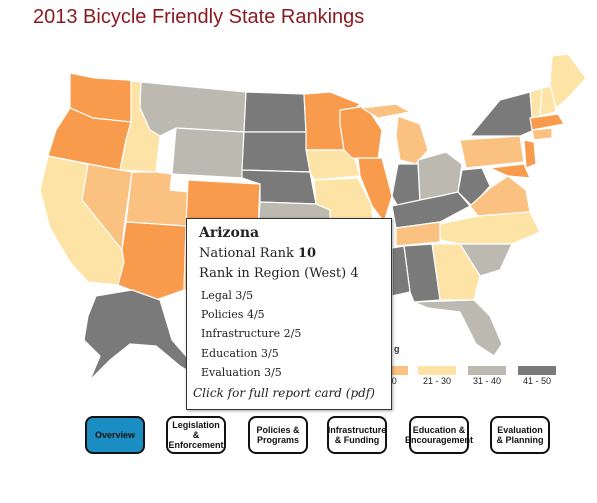 The image size is (597, 503). Describe the element at coordinates (547, 122) in the screenshot. I see `state-massachusetts` at that location.